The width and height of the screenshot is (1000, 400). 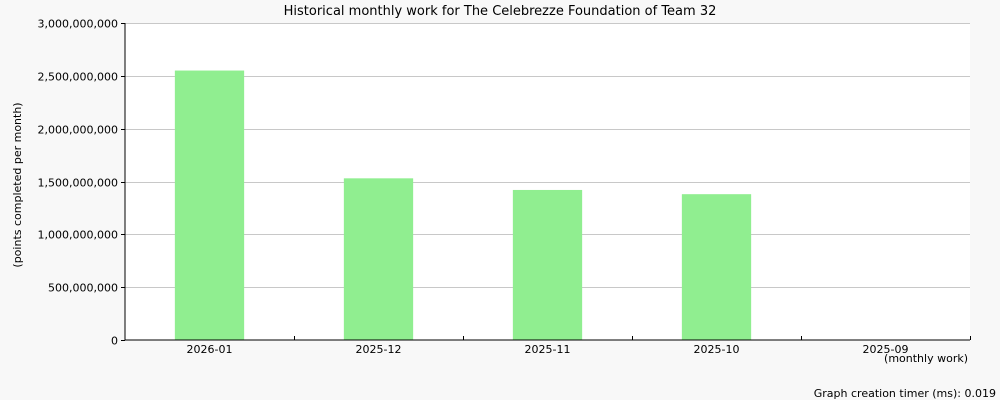 I want to click on x-tick-label: 2025-12, so click(x=379, y=349).